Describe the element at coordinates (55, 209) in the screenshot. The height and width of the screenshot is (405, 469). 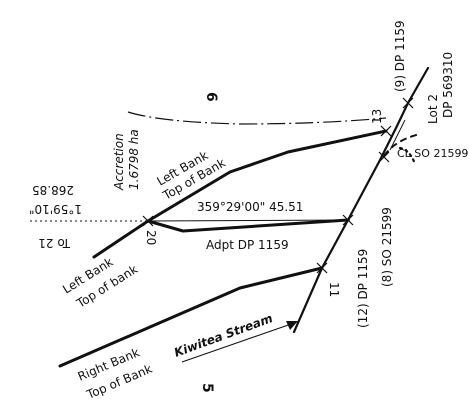
I see `to-mark-bearing: 1°59'10"` at that location.